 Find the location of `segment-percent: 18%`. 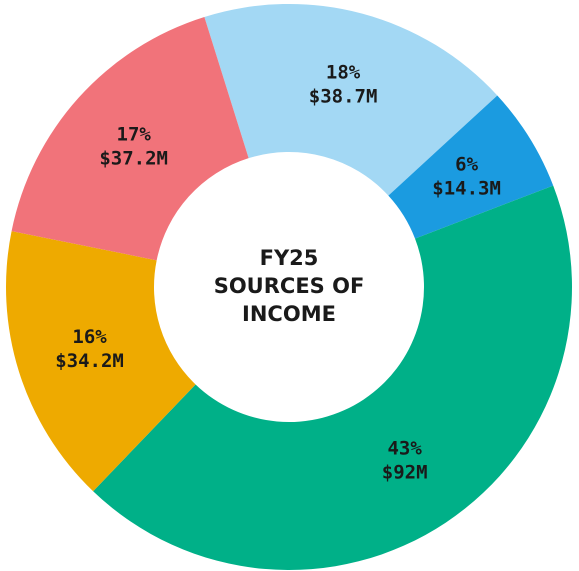

segment-percent: 18% is located at coordinates (343, 73).